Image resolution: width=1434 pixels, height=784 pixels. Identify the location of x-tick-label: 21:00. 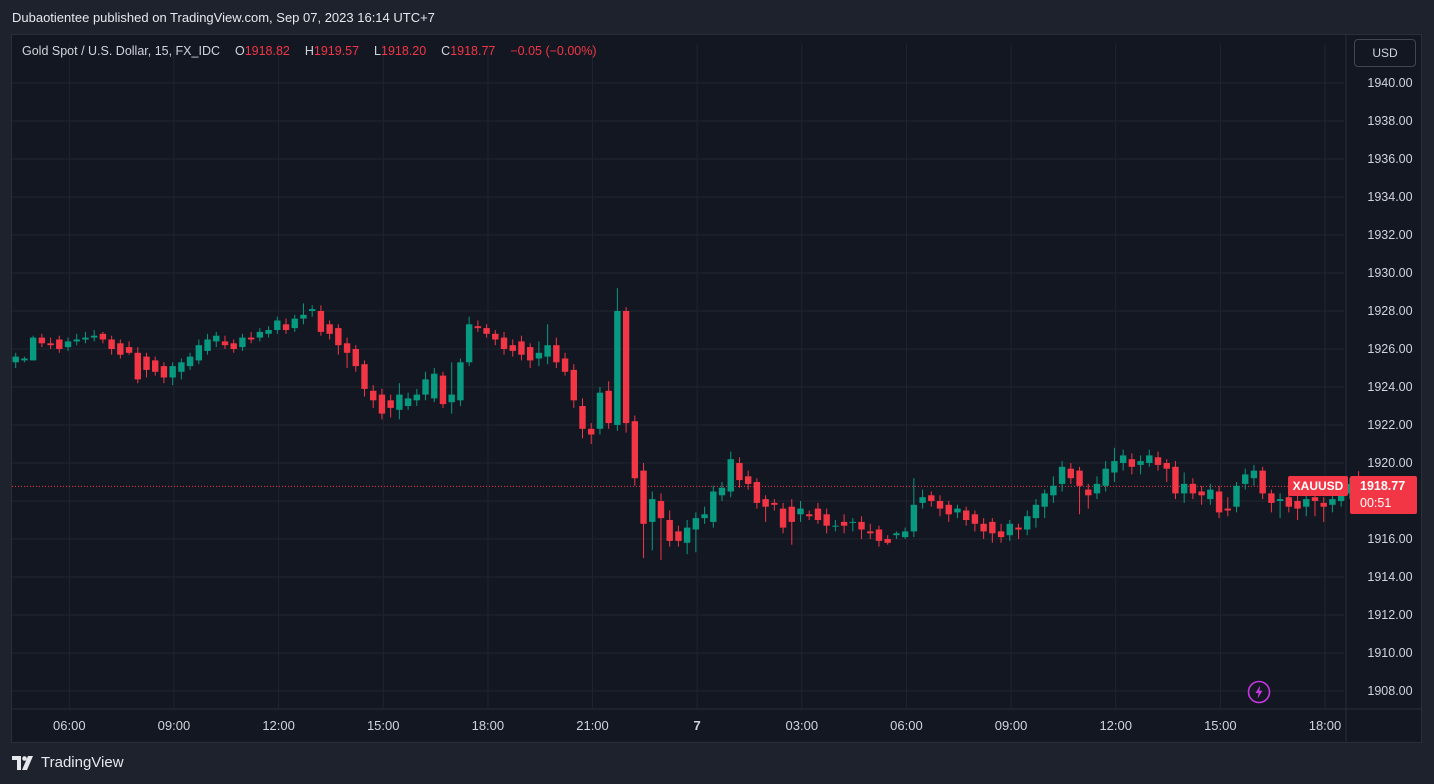
(592, 725).